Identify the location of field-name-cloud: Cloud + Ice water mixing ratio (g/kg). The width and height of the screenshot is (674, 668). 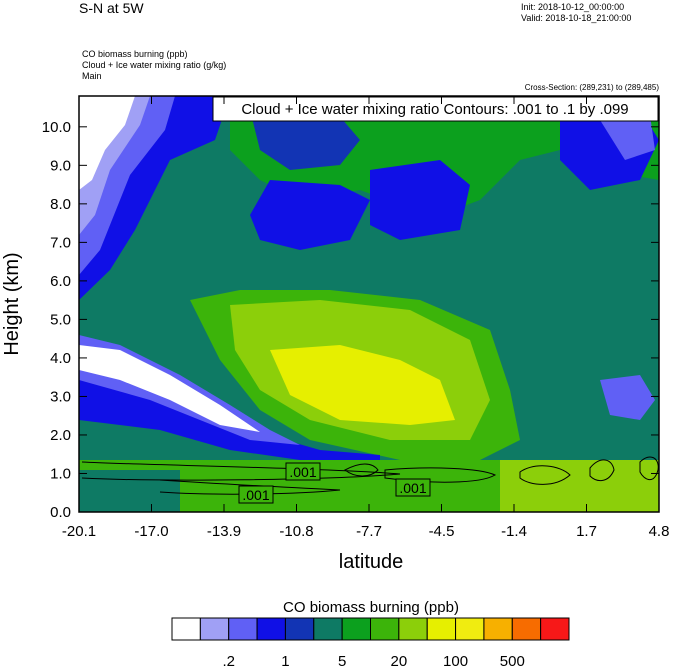
(154, 65).